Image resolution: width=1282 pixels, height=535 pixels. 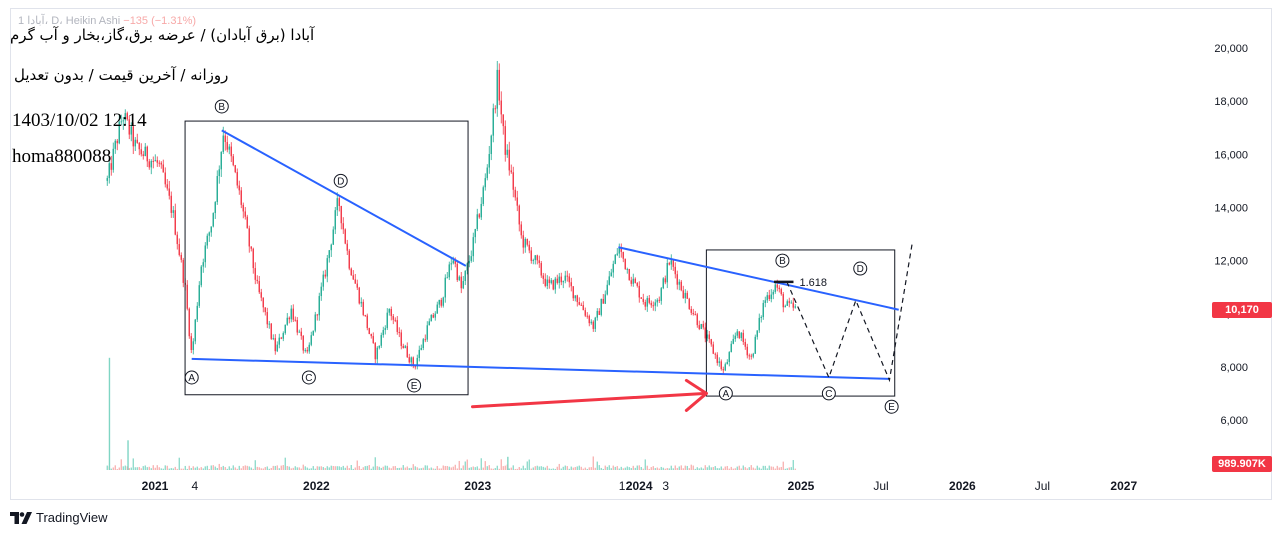 I want to click on x-tick-label: 2027, so click(x=1123, y=486).